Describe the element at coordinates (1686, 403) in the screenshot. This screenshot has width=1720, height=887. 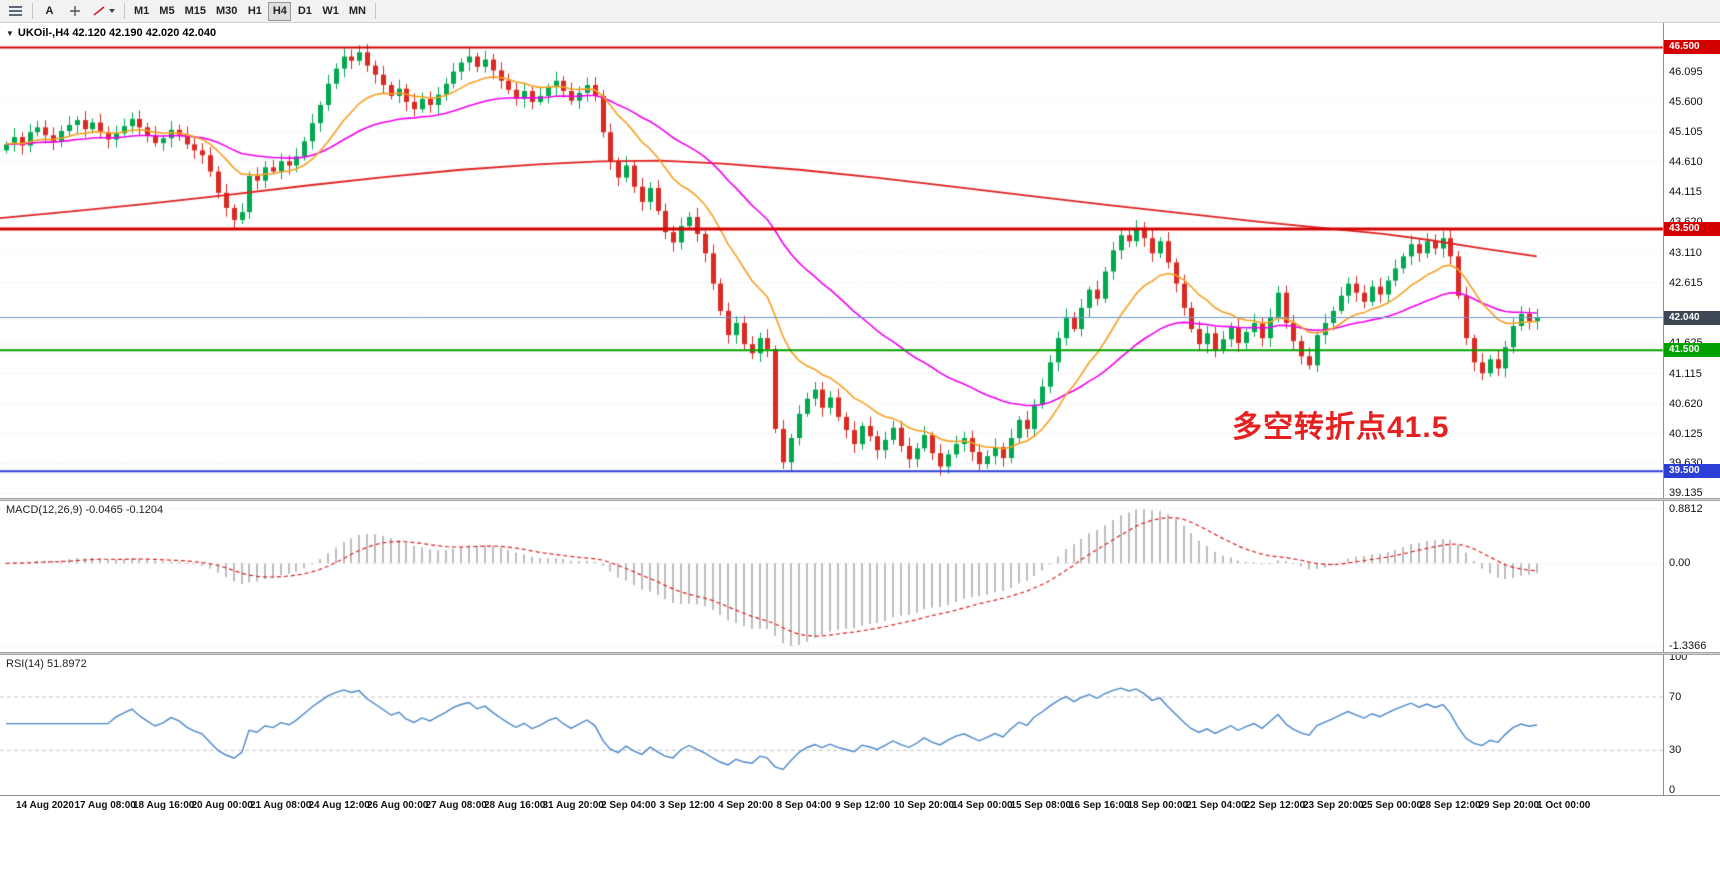
I see `price-axis-label: 40.620` at that location.